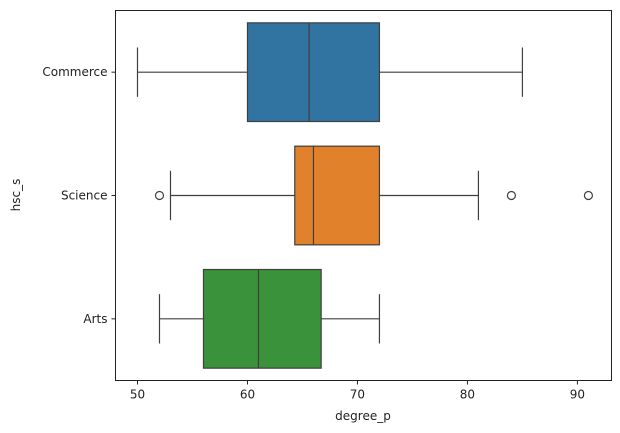 The height and width of the screenshot is (433, 620). I want to click on x-axis-label: degree_p, so click(363, 416).